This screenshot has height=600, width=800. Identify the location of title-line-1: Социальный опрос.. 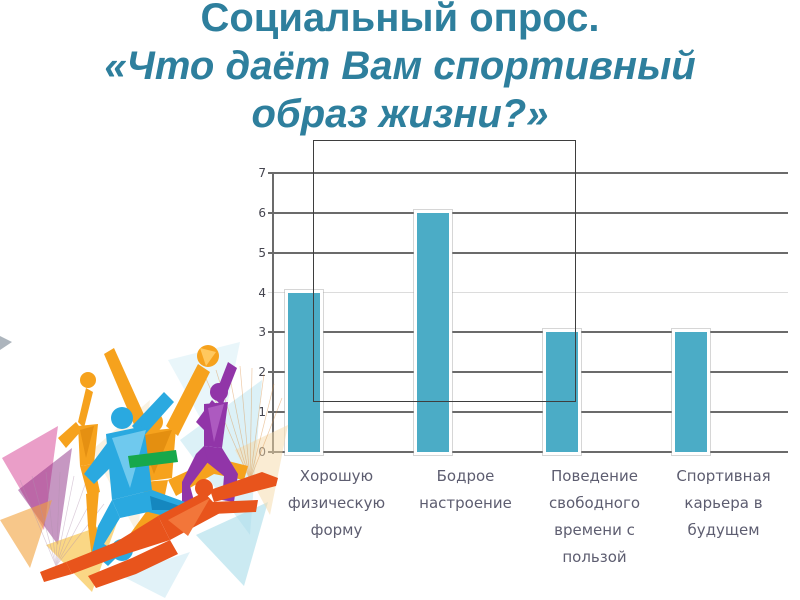
(400, 20).